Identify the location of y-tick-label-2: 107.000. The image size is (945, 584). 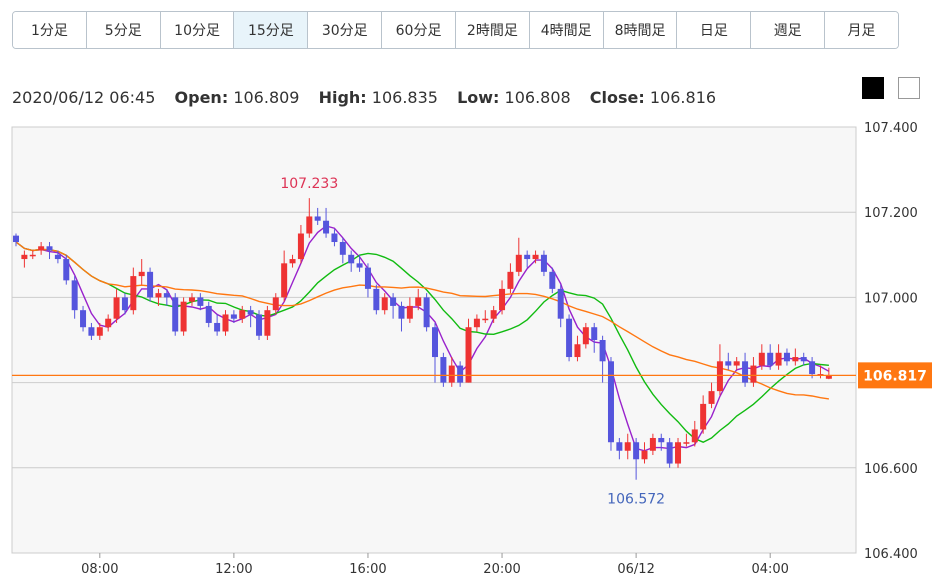
(891, 298).